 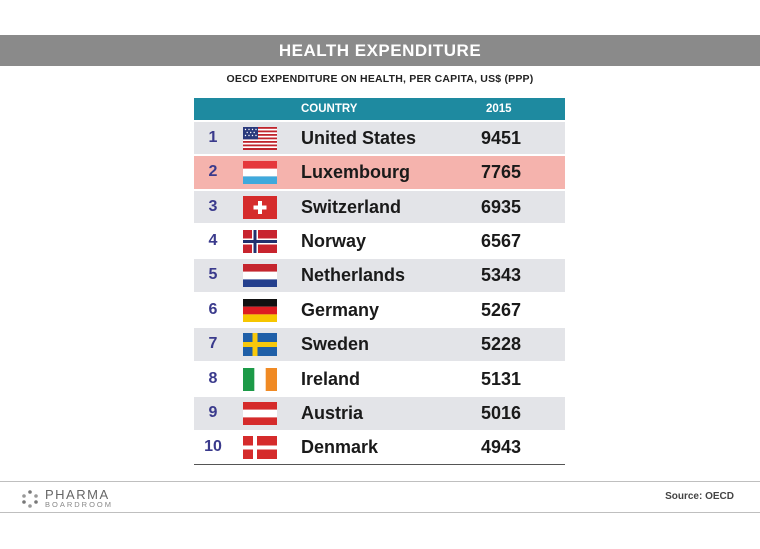 I want to click on table-row: 9 Austria 5016, so click(x=379, y=413).